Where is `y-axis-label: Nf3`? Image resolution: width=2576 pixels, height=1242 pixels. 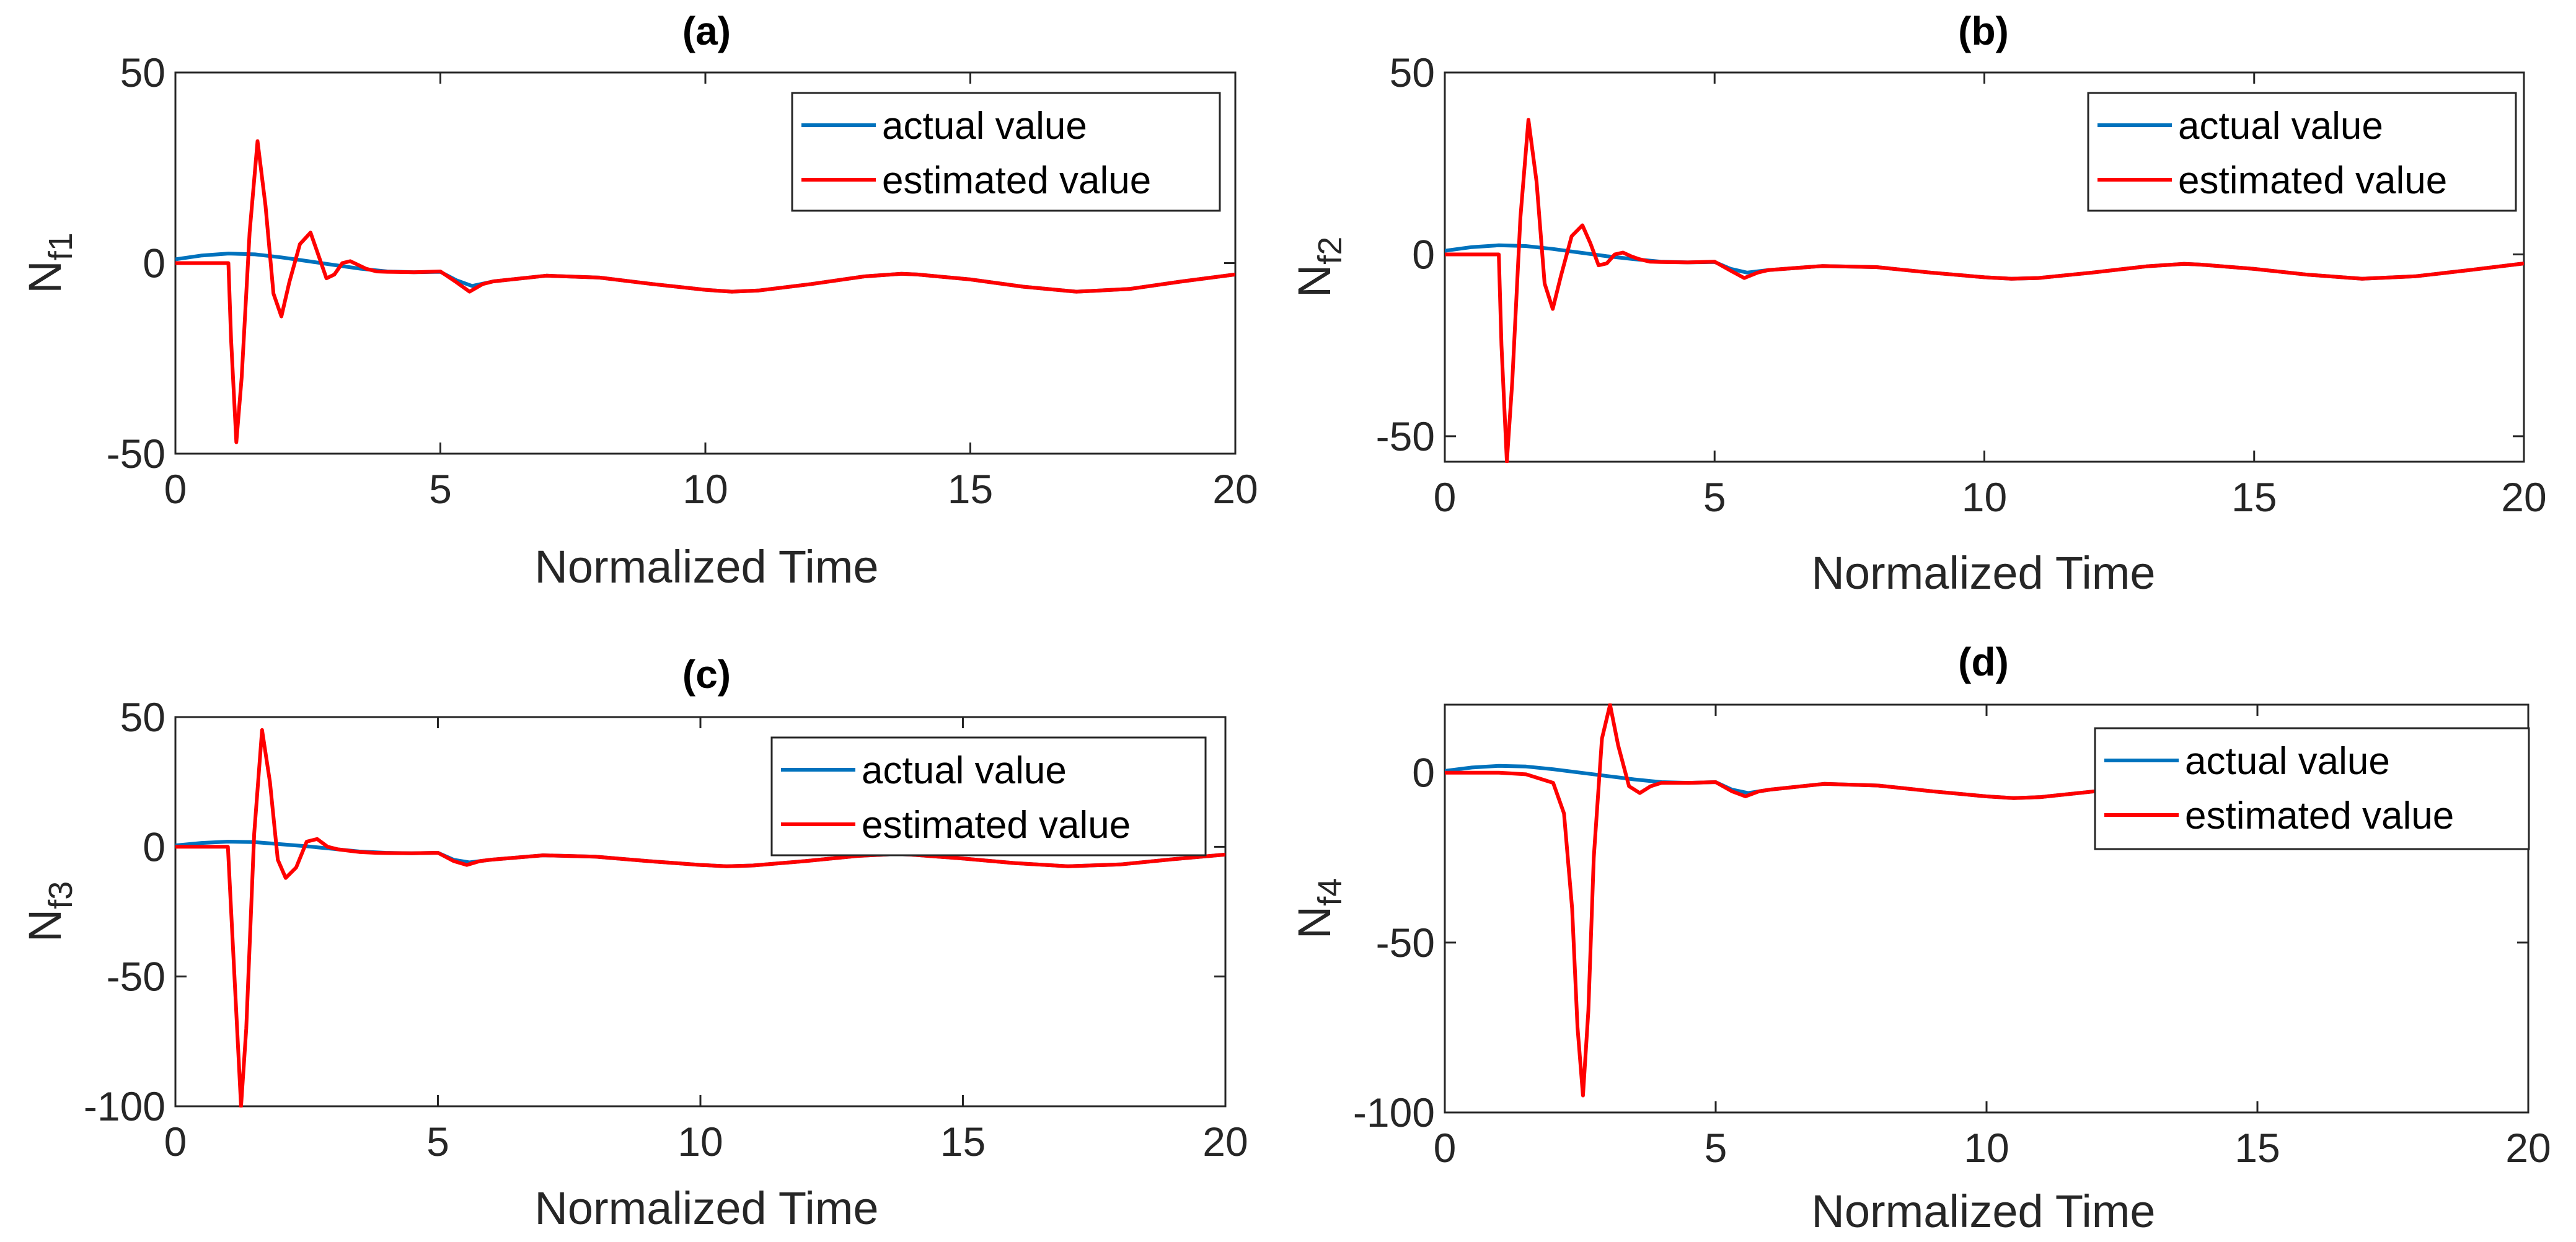 y-axis-label: Nf3 is located at coordinates (49, 912).